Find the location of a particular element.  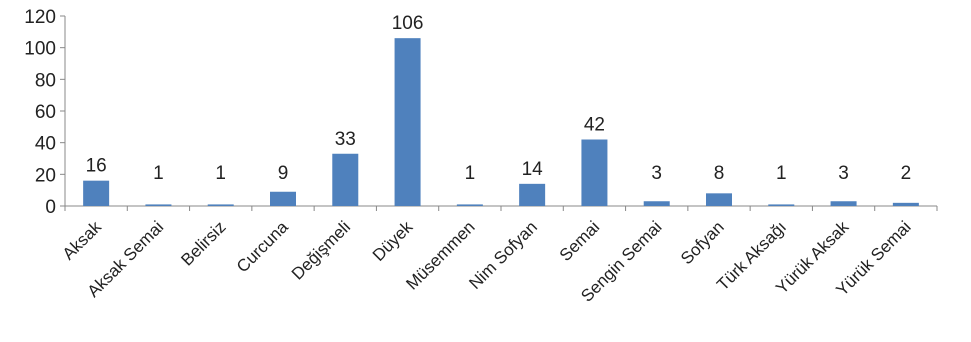

y-tick-label: 60 is located at coordinates (45, 112).